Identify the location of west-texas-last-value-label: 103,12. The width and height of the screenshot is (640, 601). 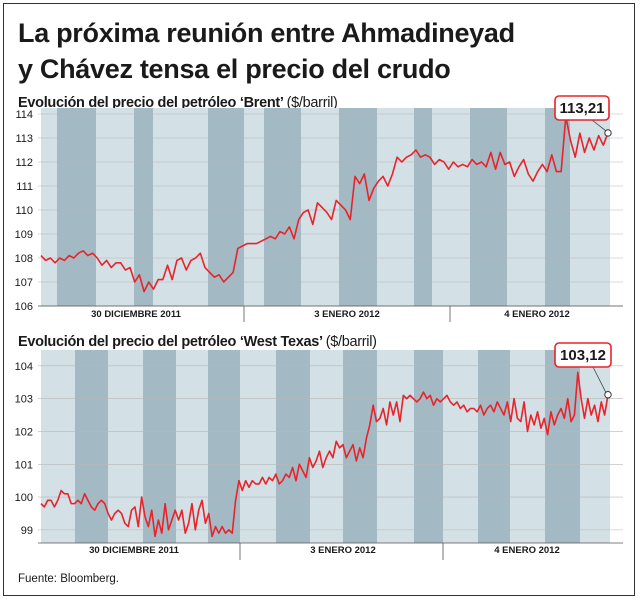
(583, 355).